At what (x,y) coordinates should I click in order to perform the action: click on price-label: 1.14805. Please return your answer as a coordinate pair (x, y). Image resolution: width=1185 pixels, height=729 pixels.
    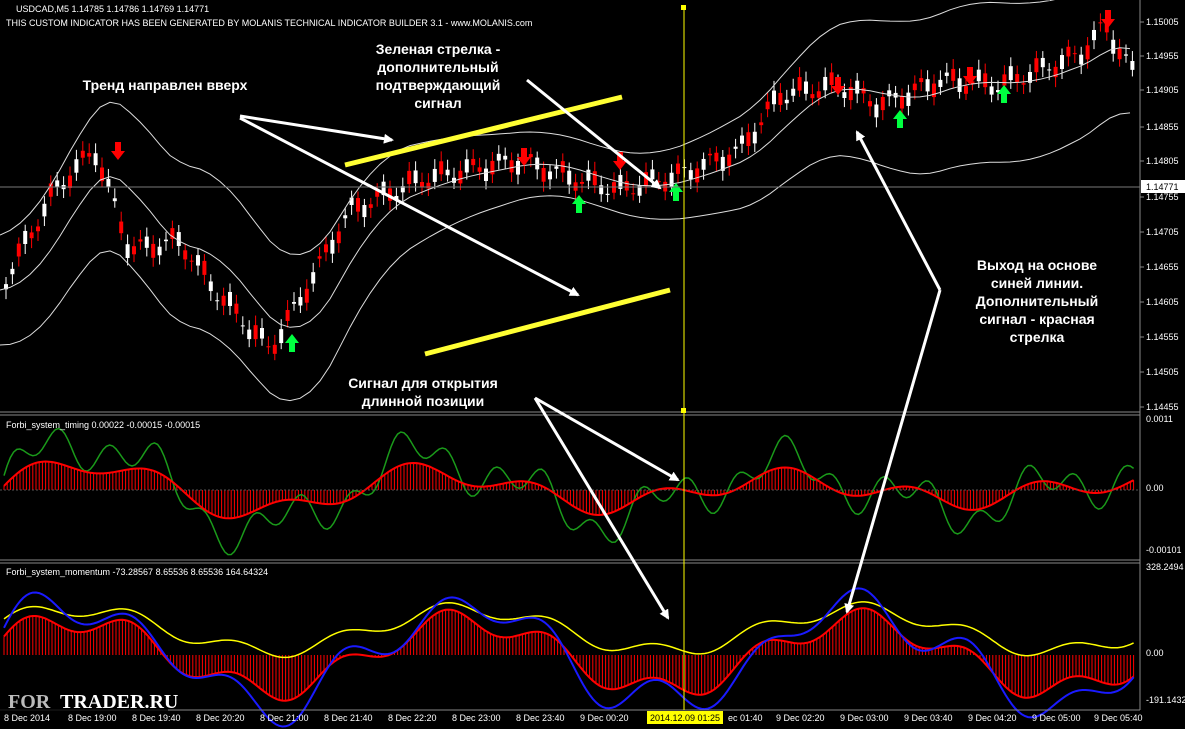
    Looking at the image, I should click on (1162, 161).